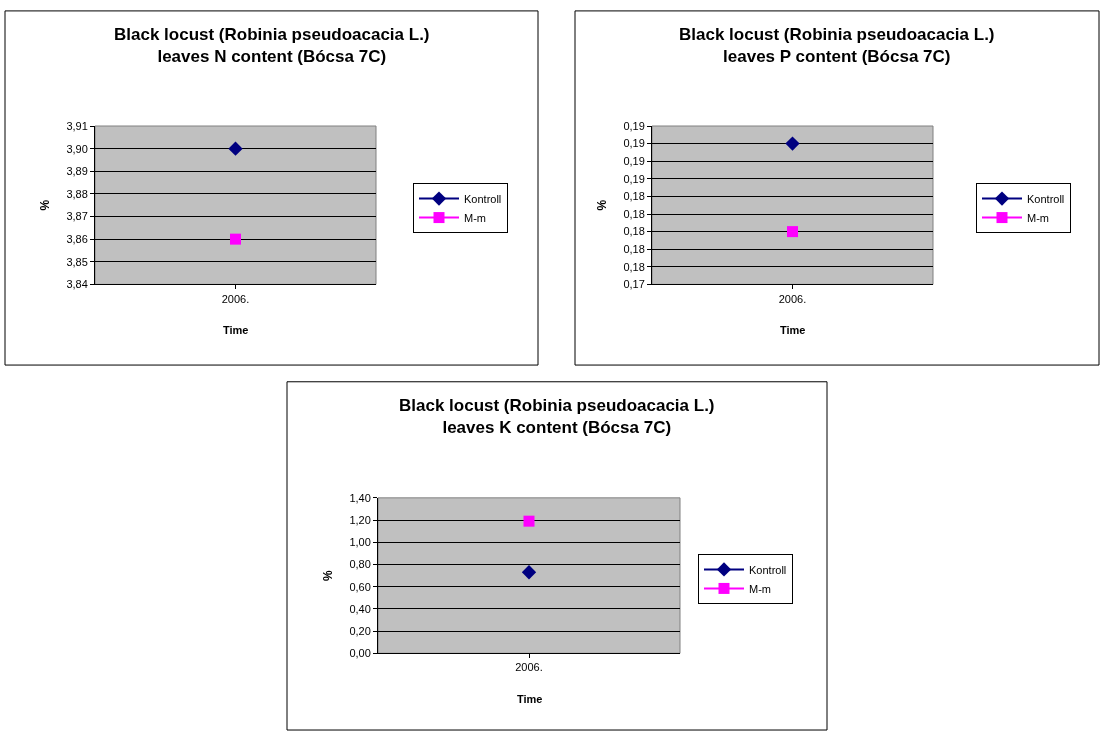 The height and width of the screenshot is (737, 1100). I want to click on y-tick-label: 0,40, so click(360, 608).